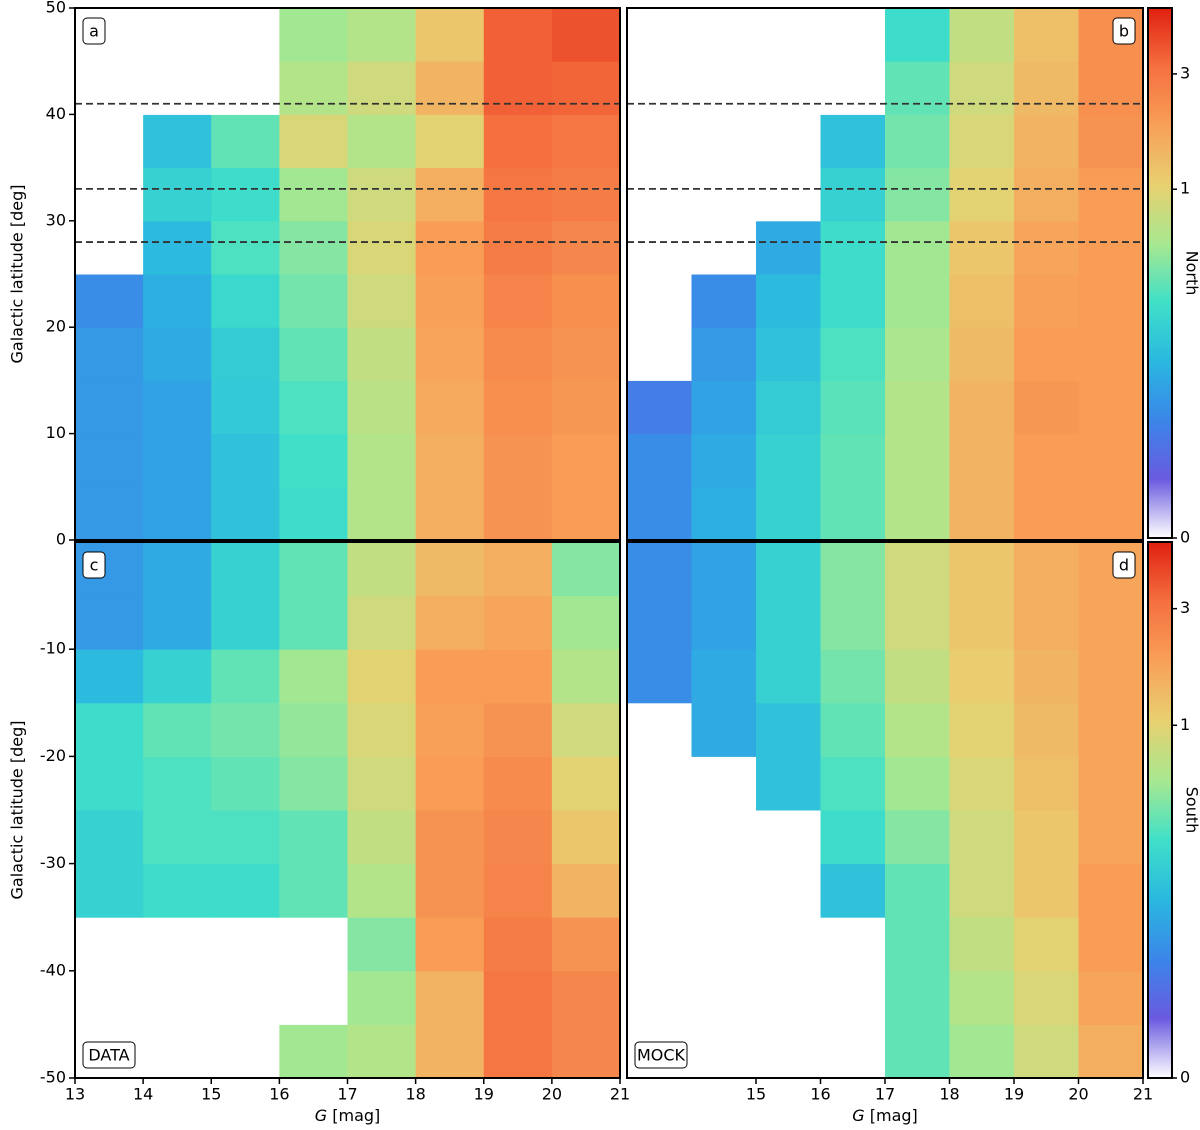 This screenshot has height=1130, width=1200. Describe the element at coordinates (1191, 810) in the screenshot. I see `colorbar-label: South` at that location.